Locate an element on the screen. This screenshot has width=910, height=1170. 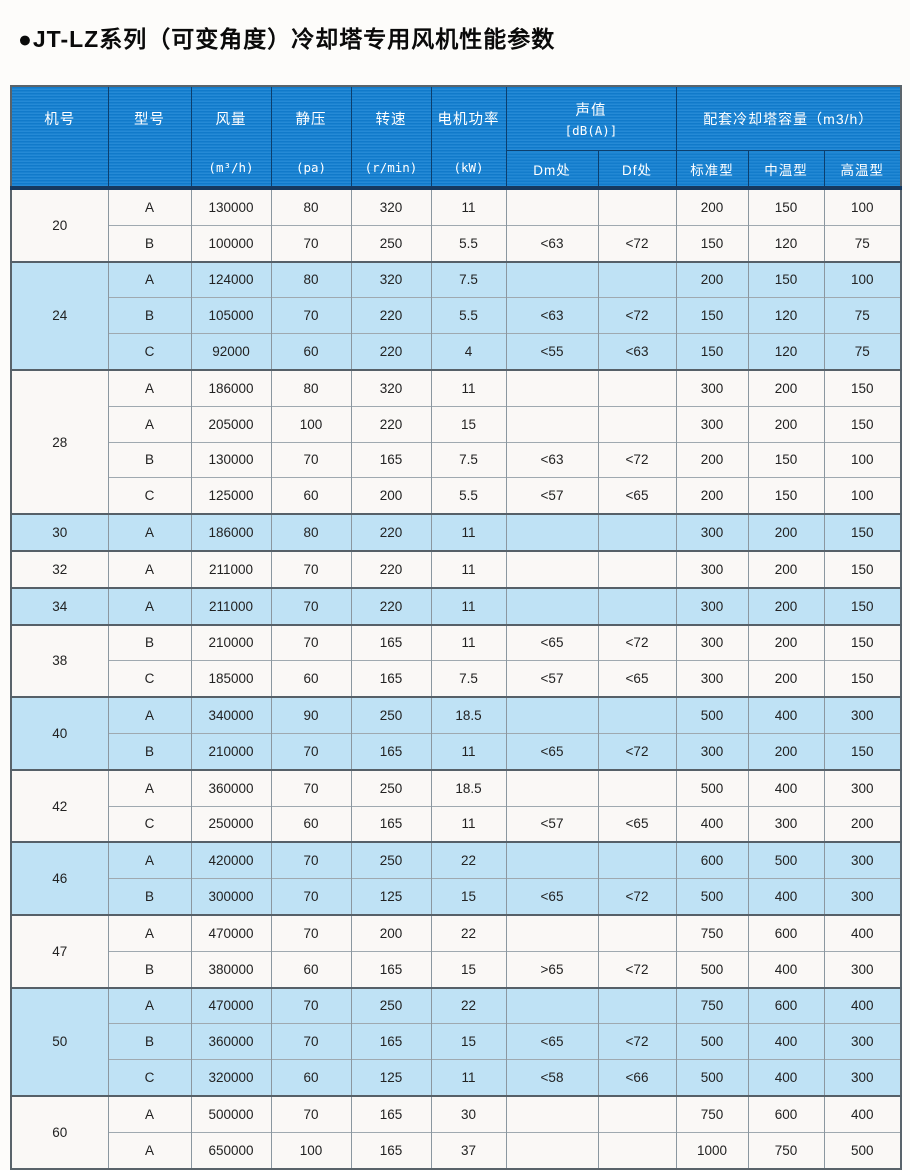
col-header-label: 机号 is located at coordinates (60, 120).